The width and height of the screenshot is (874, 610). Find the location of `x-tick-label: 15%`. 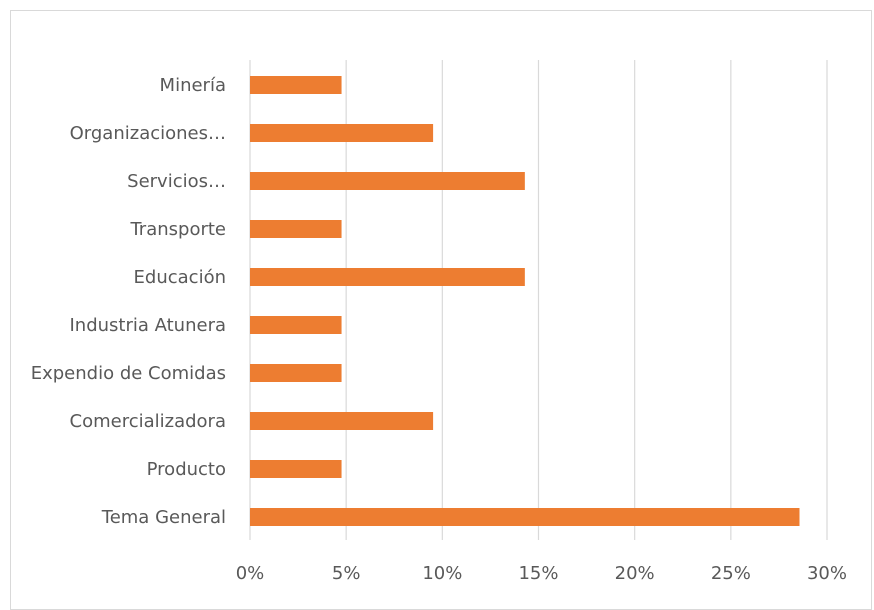

x-tick-label: 15% is located at coordinates (538, 573).